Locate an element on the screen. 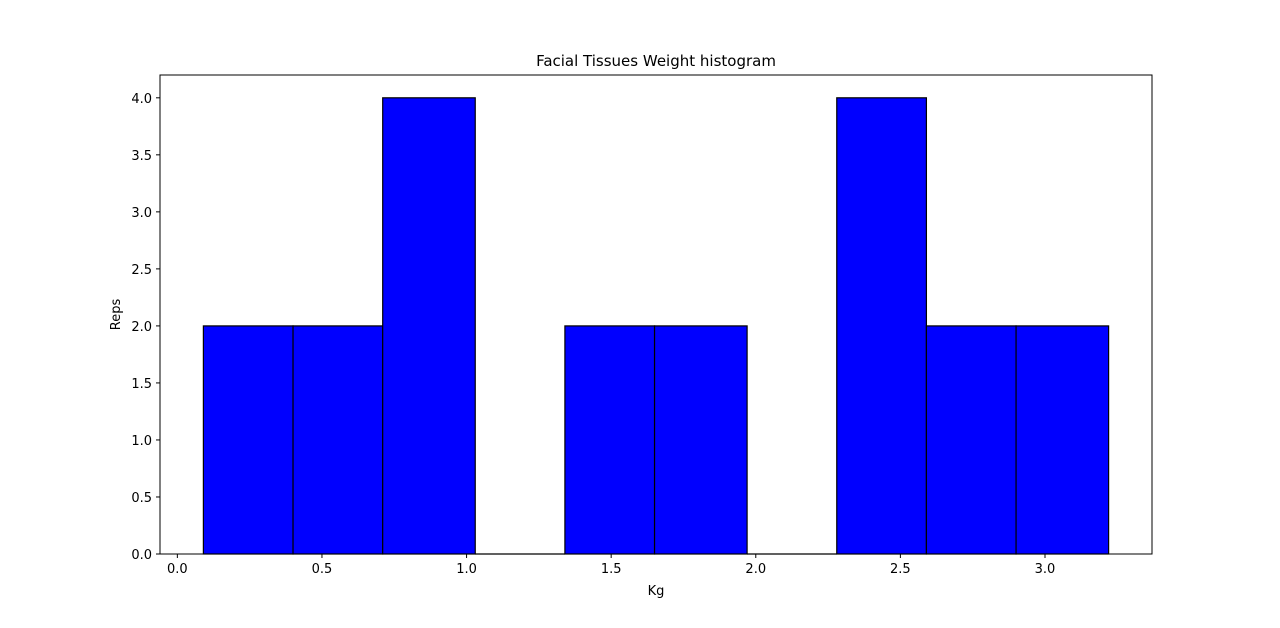  y-axis-ticks: 0.0 0.5 1.0 1.5 2.0 2.5 3.0 3.5 4.0 is located at coordinates (145, 327).